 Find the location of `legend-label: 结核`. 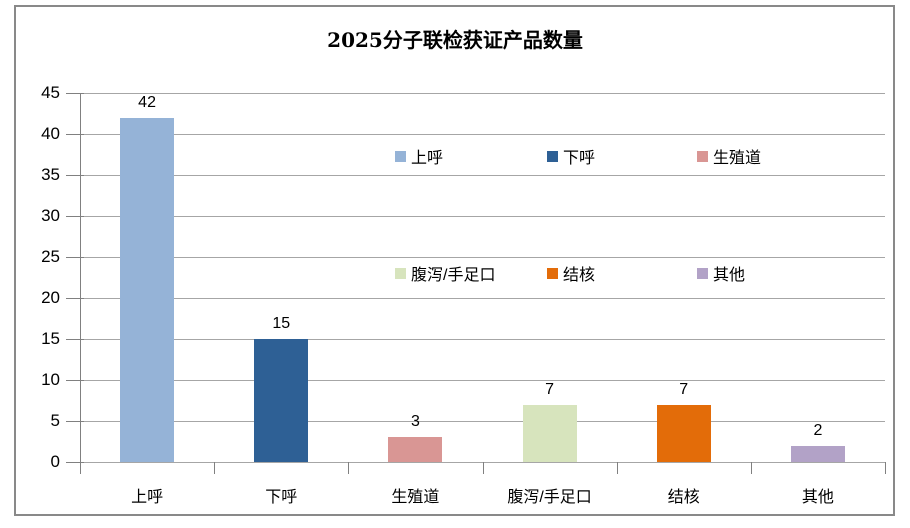

legend-label: 结核 is located at coordinates (579, 275).